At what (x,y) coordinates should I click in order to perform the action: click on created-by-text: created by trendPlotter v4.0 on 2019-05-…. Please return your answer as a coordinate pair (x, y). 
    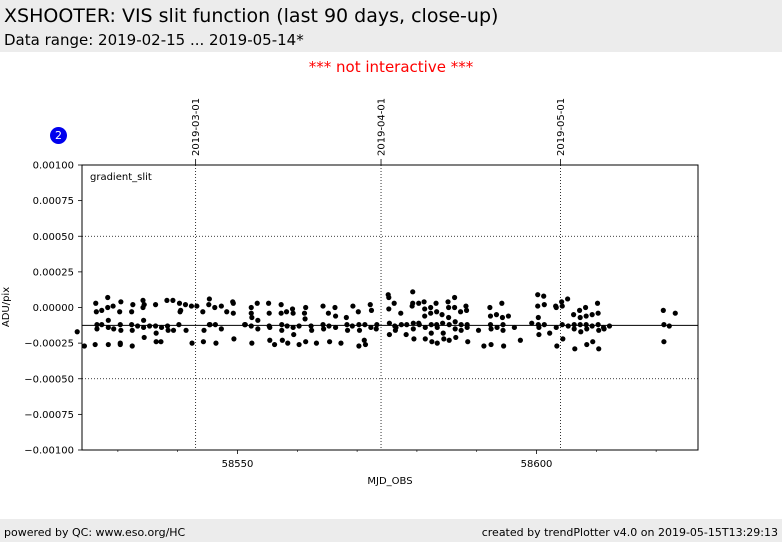
    Looking at the image, I should click on (629, 532).